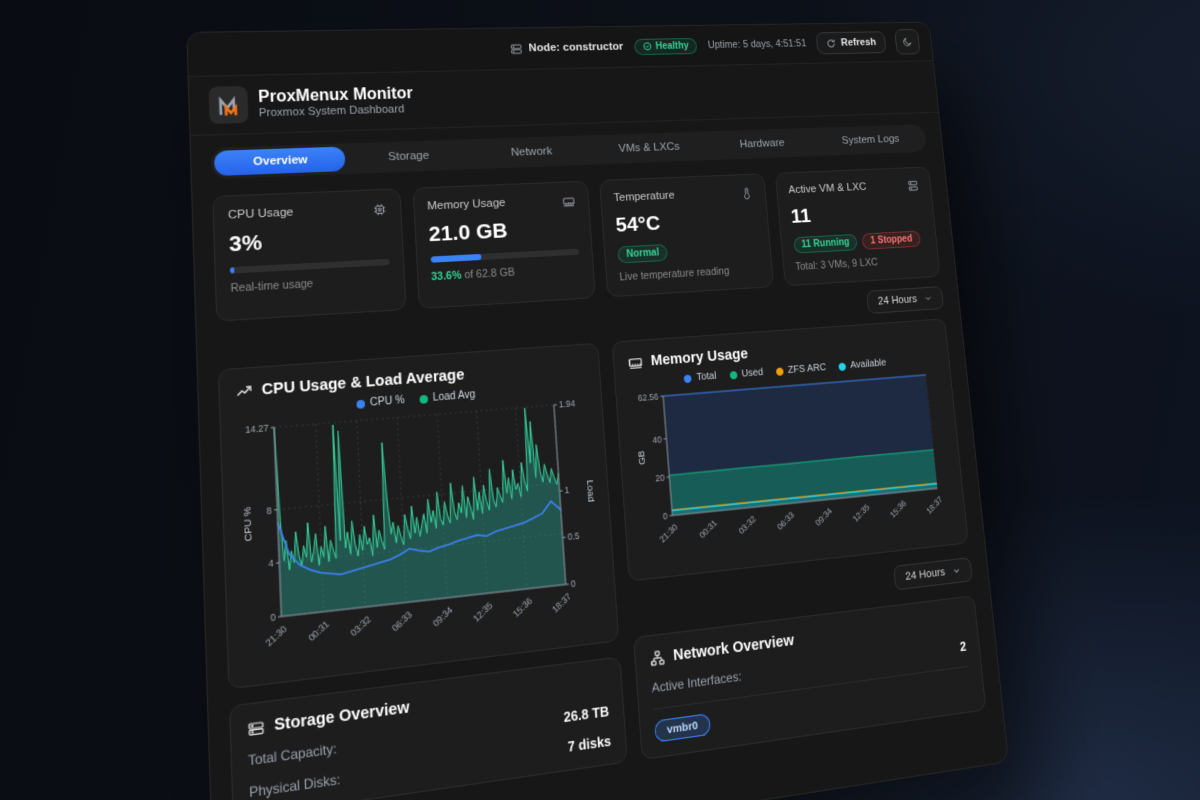 This screenshot has width=1200, height=800. Describe the element at coordinates (870, 140) in the screenshot. I see `tab-system-logs: System Logs` at that location.